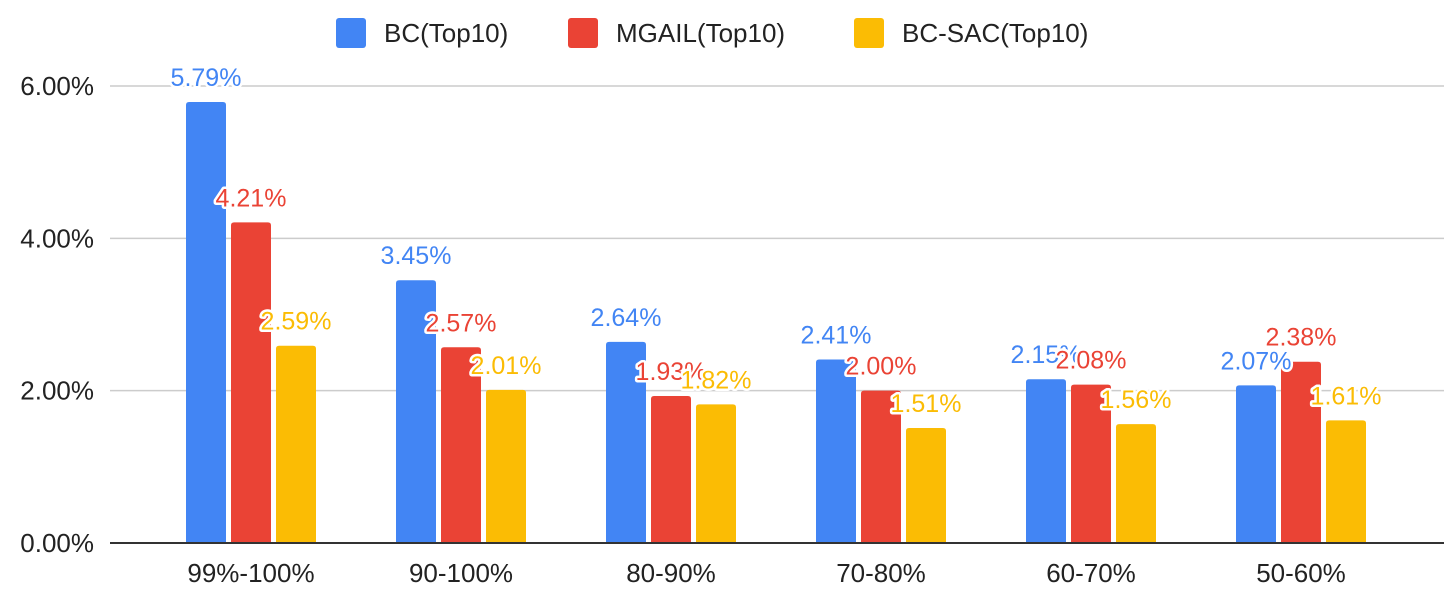 This screenshot has height=601, width=1444. Describe the element at coordinates (1346, 396) in the screenshot. I see `data-label: 1.61%` at that location.